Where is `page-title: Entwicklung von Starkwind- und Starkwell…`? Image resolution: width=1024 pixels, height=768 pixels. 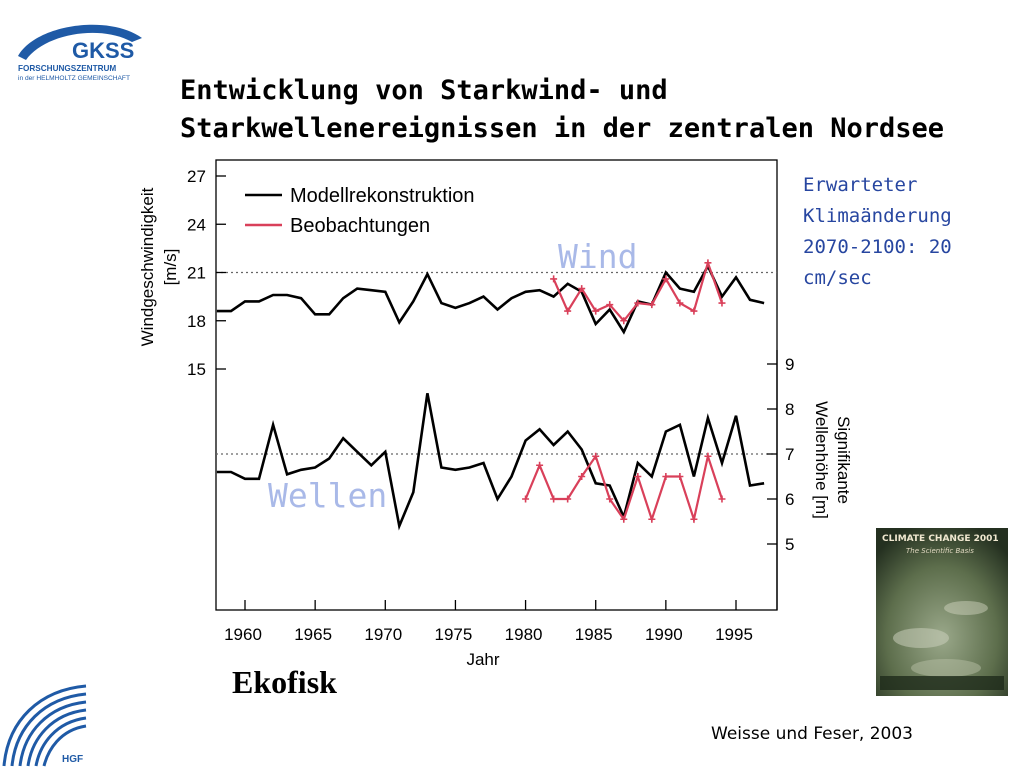
page-title: Entwicklung von Starkwind- und Starkwell… is located at coordinates (590, 110).